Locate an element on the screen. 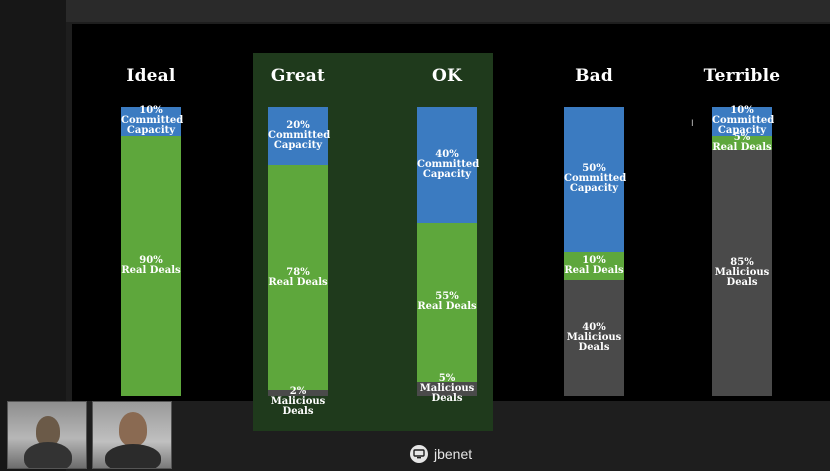 Image resolution: width=830 pixels, height=471 pixels. segment-label: 5% Malicious Deals is located at coordinates (447, 388).